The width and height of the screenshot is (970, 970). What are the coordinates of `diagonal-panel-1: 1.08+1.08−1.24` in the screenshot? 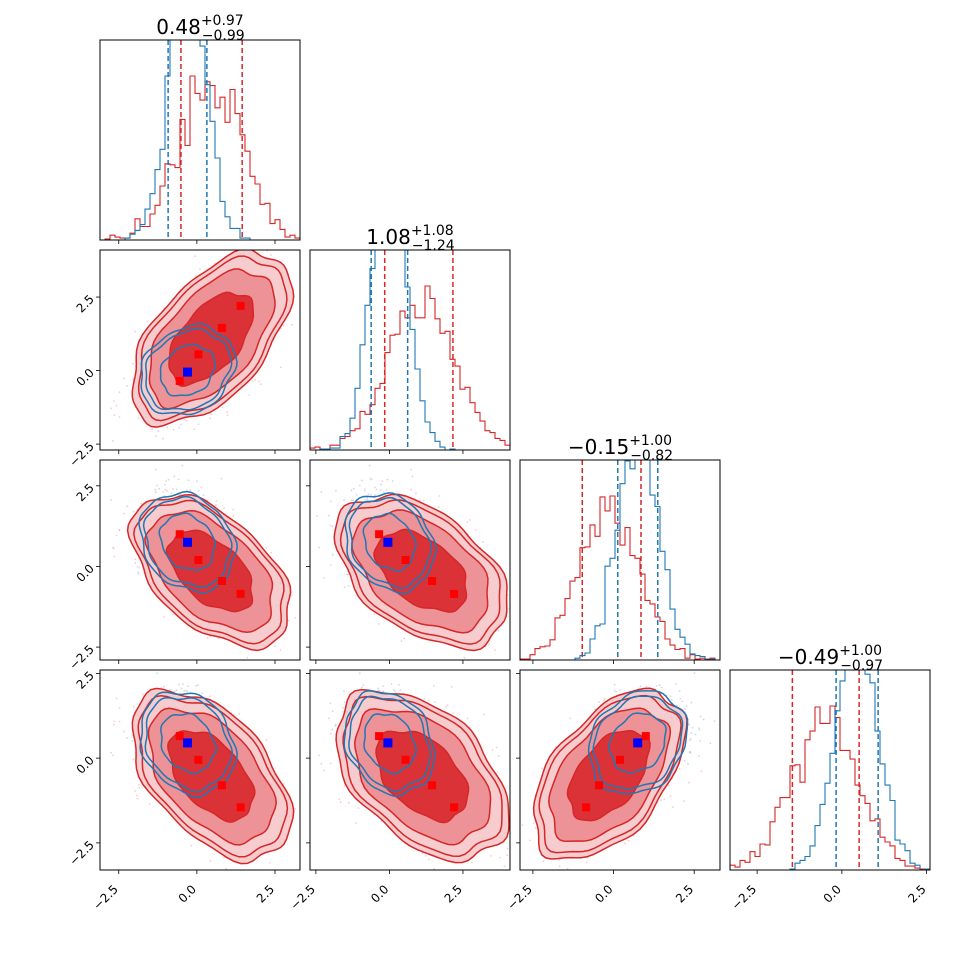 It's located at (410, 338).